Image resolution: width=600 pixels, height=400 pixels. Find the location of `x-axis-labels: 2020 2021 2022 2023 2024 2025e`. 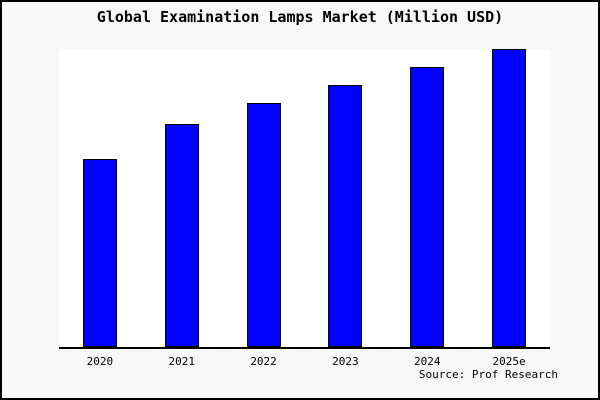

x-axis-labels: 2020 2021 2022 2023 2024 2025e is located at coordinates (304, 361).